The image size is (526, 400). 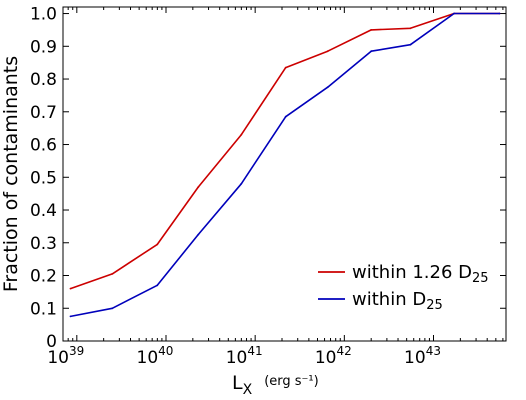 I want to click on x-axis-title: LX (erg s⁻¹), so click(x=275, y=385).